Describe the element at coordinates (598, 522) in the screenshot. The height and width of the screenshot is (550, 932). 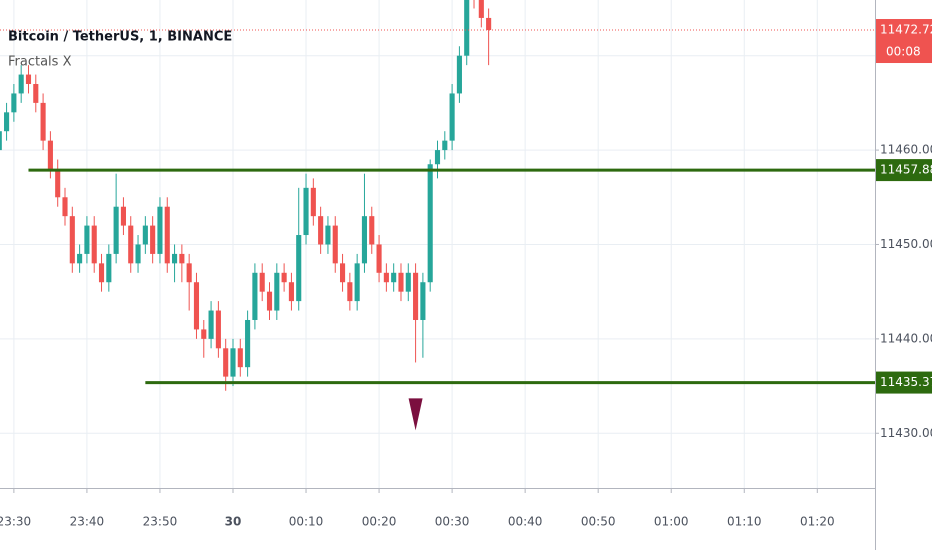
I see `x-tick-label: 00:50` at that location.